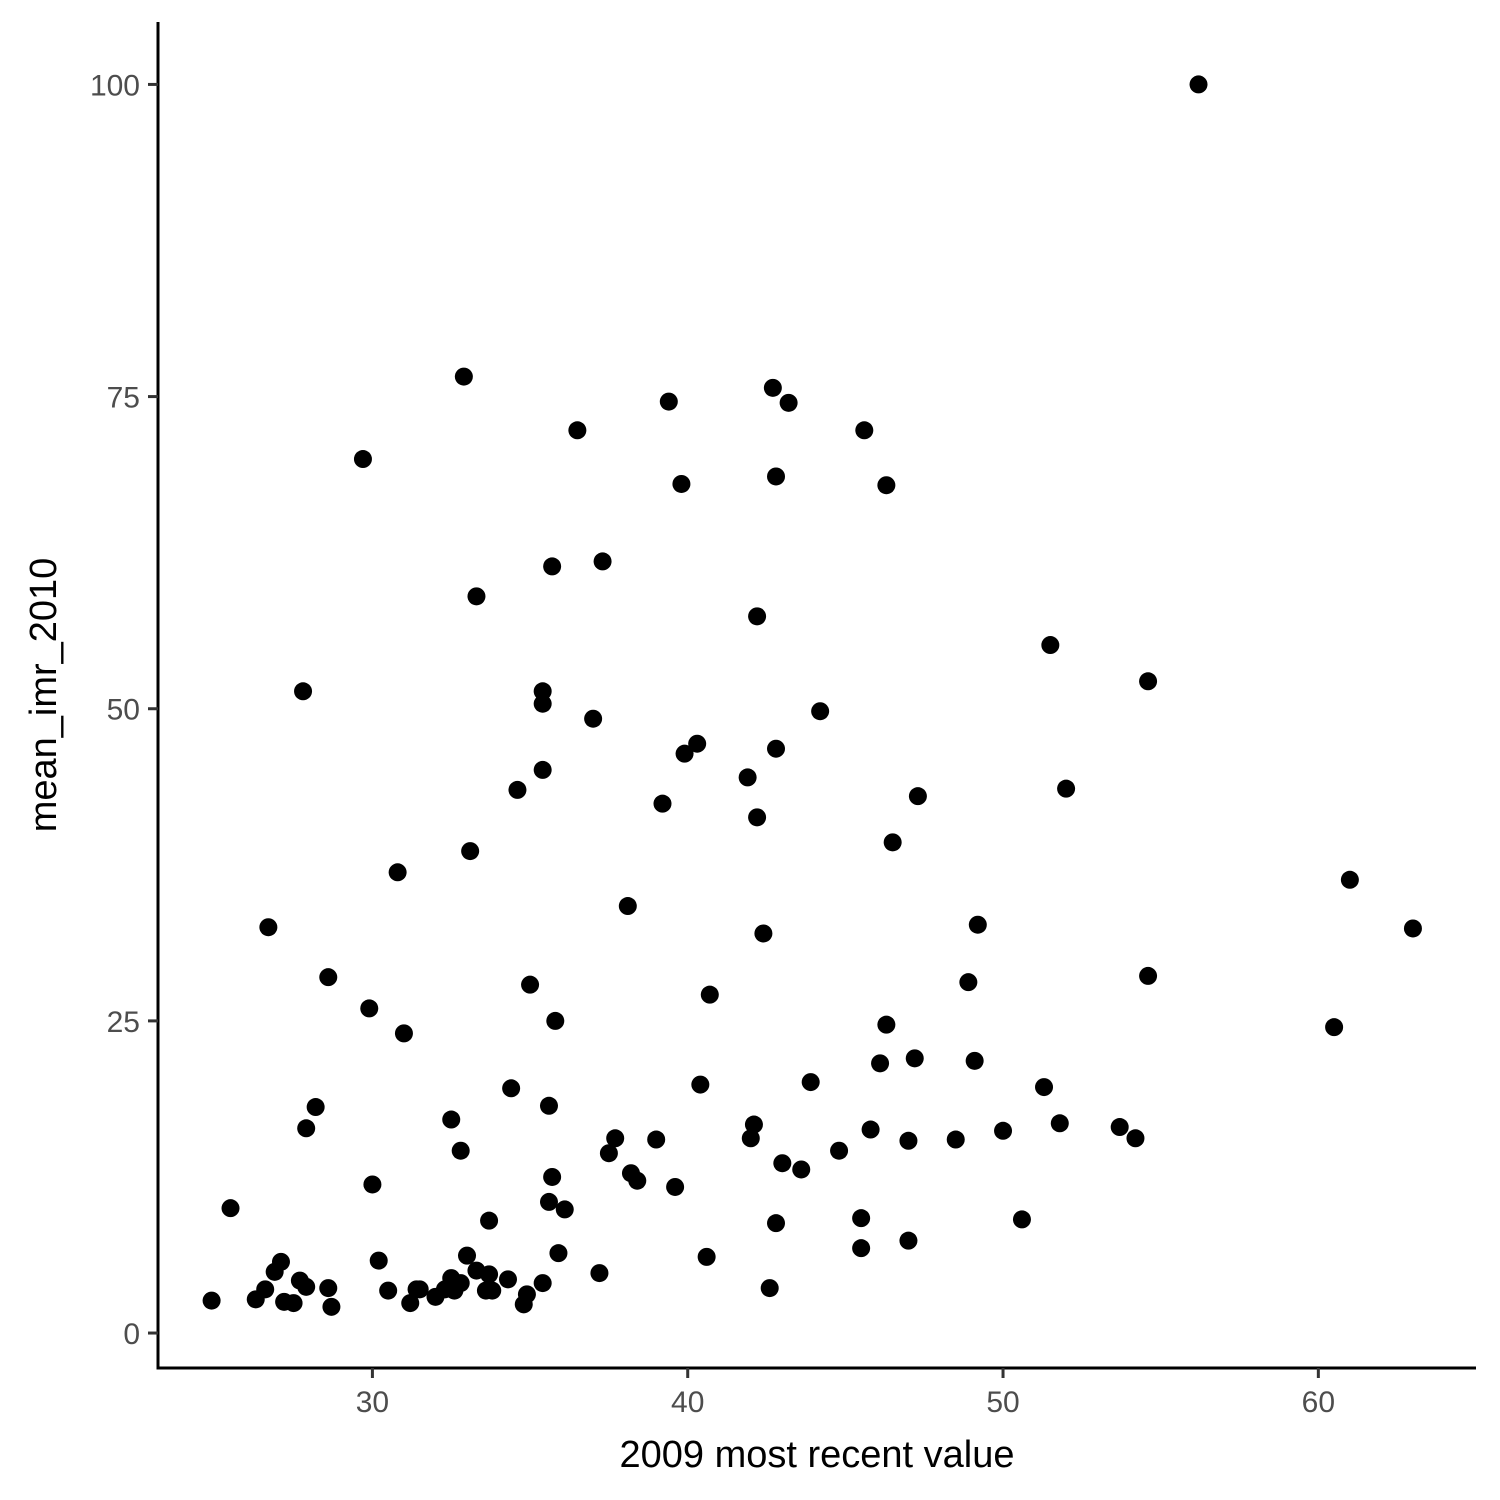 The width and height of the screenshot is (1500, 1500). What do you see at coordinates (1002, 1402) in the screenshot?
I see `x-tick-label: 50` at bounding box center [1002, 1402].